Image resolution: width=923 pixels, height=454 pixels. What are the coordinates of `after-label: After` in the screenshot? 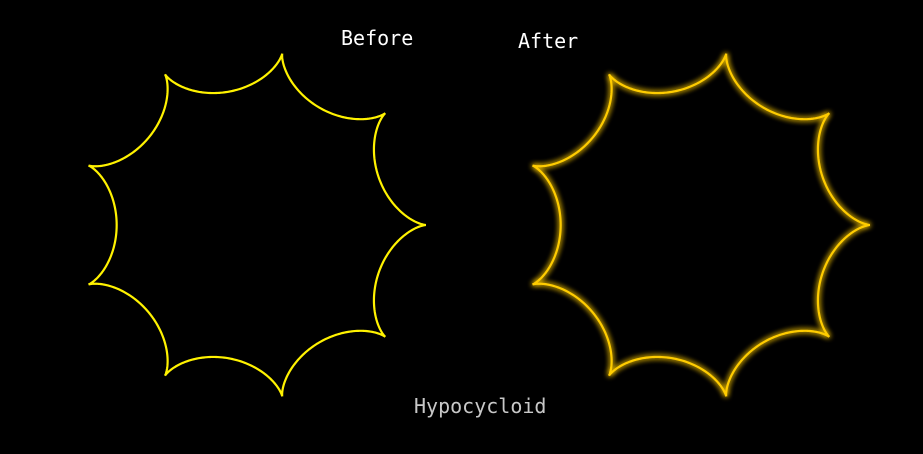 It's located at (548, 41).